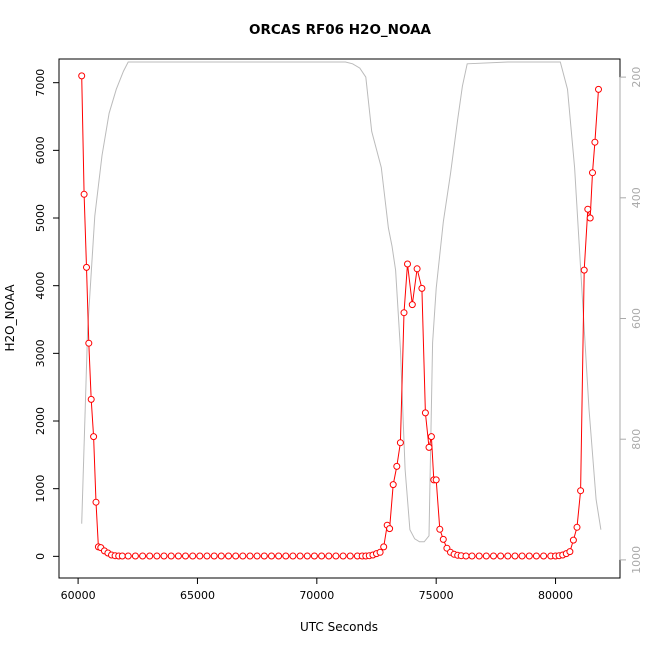  What do you see at coordinates (636, 197) in the screenshot?
I see `y2-tick-label: 400` at bounding box center [636, 197].